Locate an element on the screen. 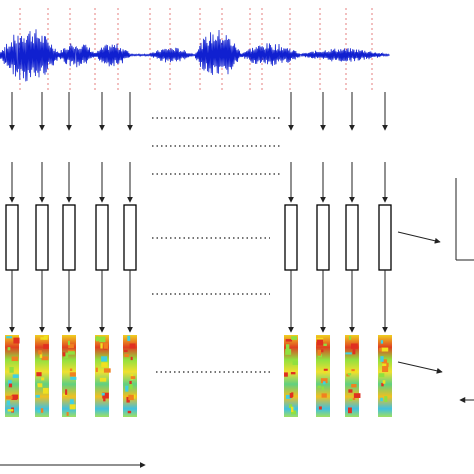  waveform is located at coordinates (195, 50).